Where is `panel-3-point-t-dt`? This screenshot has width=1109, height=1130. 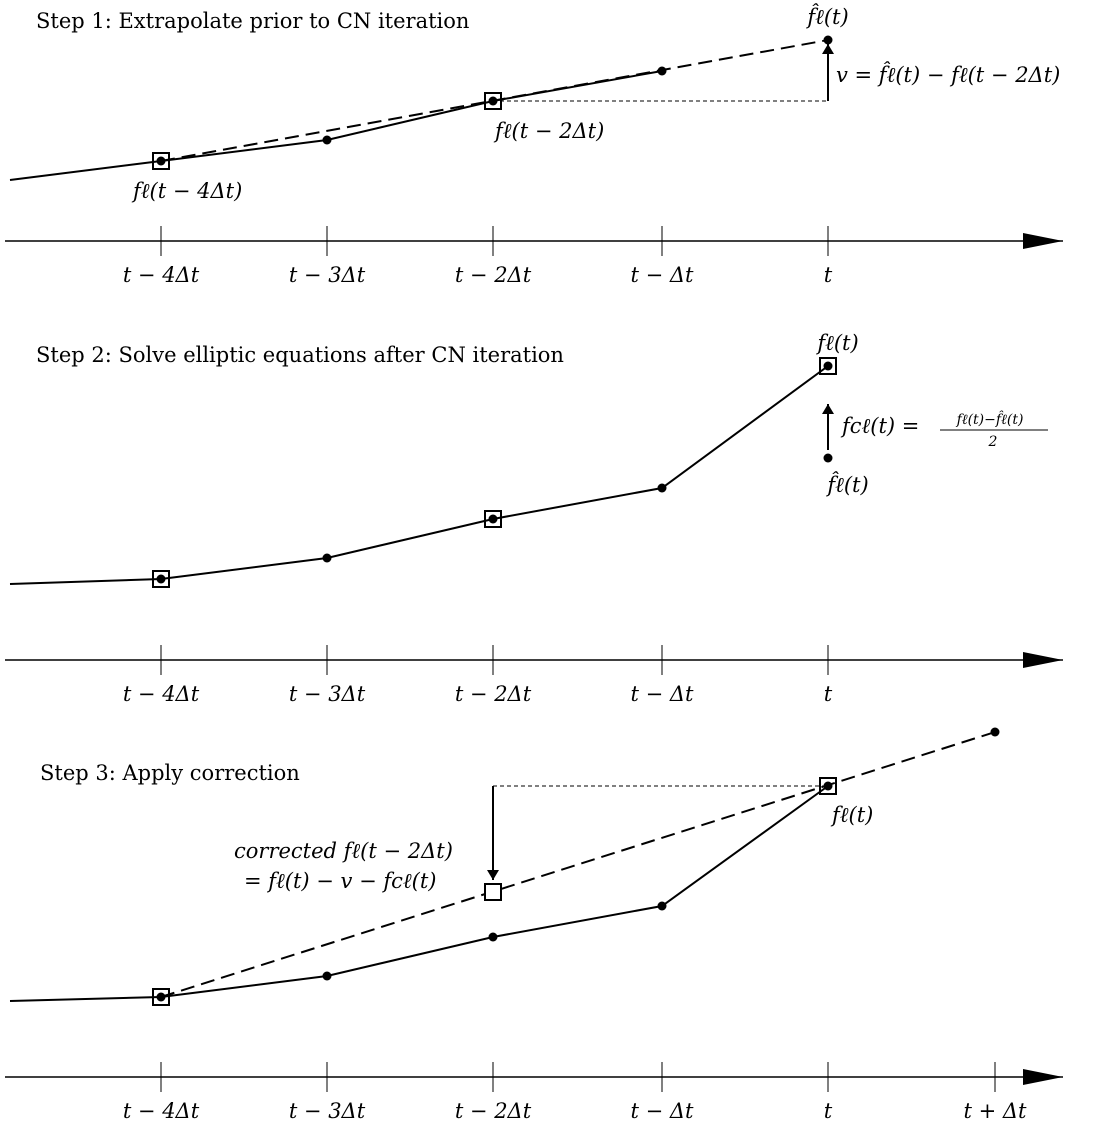 panel-3-point-t-dt is located at coordinates (662, 906).